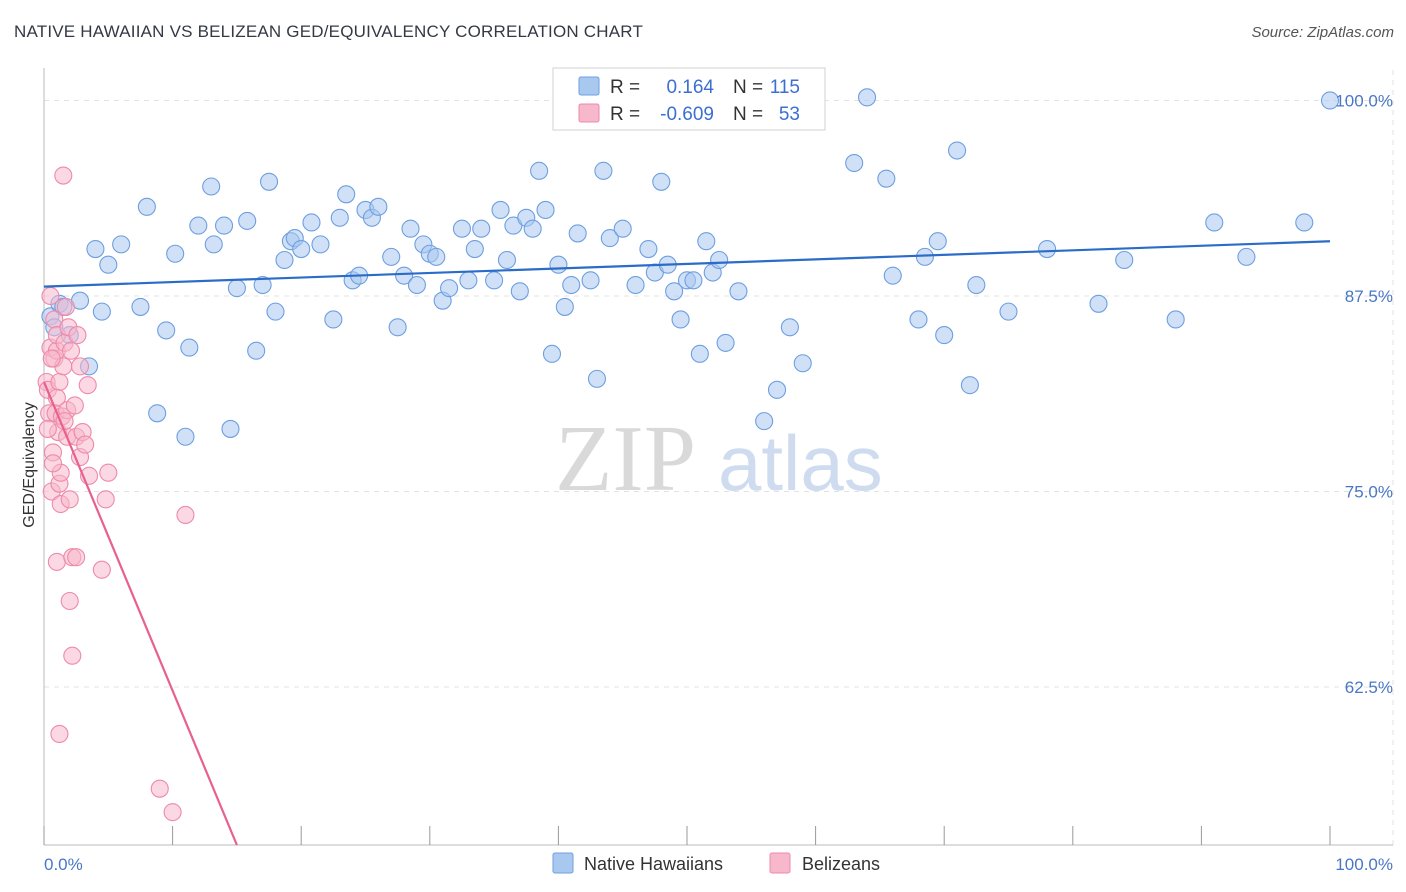 The image size is (1406, 892). What do you see at coordinates (625, 114) in the screenshot?
I see `legend-r-label-2: R =` at bounding box center [625, 114].